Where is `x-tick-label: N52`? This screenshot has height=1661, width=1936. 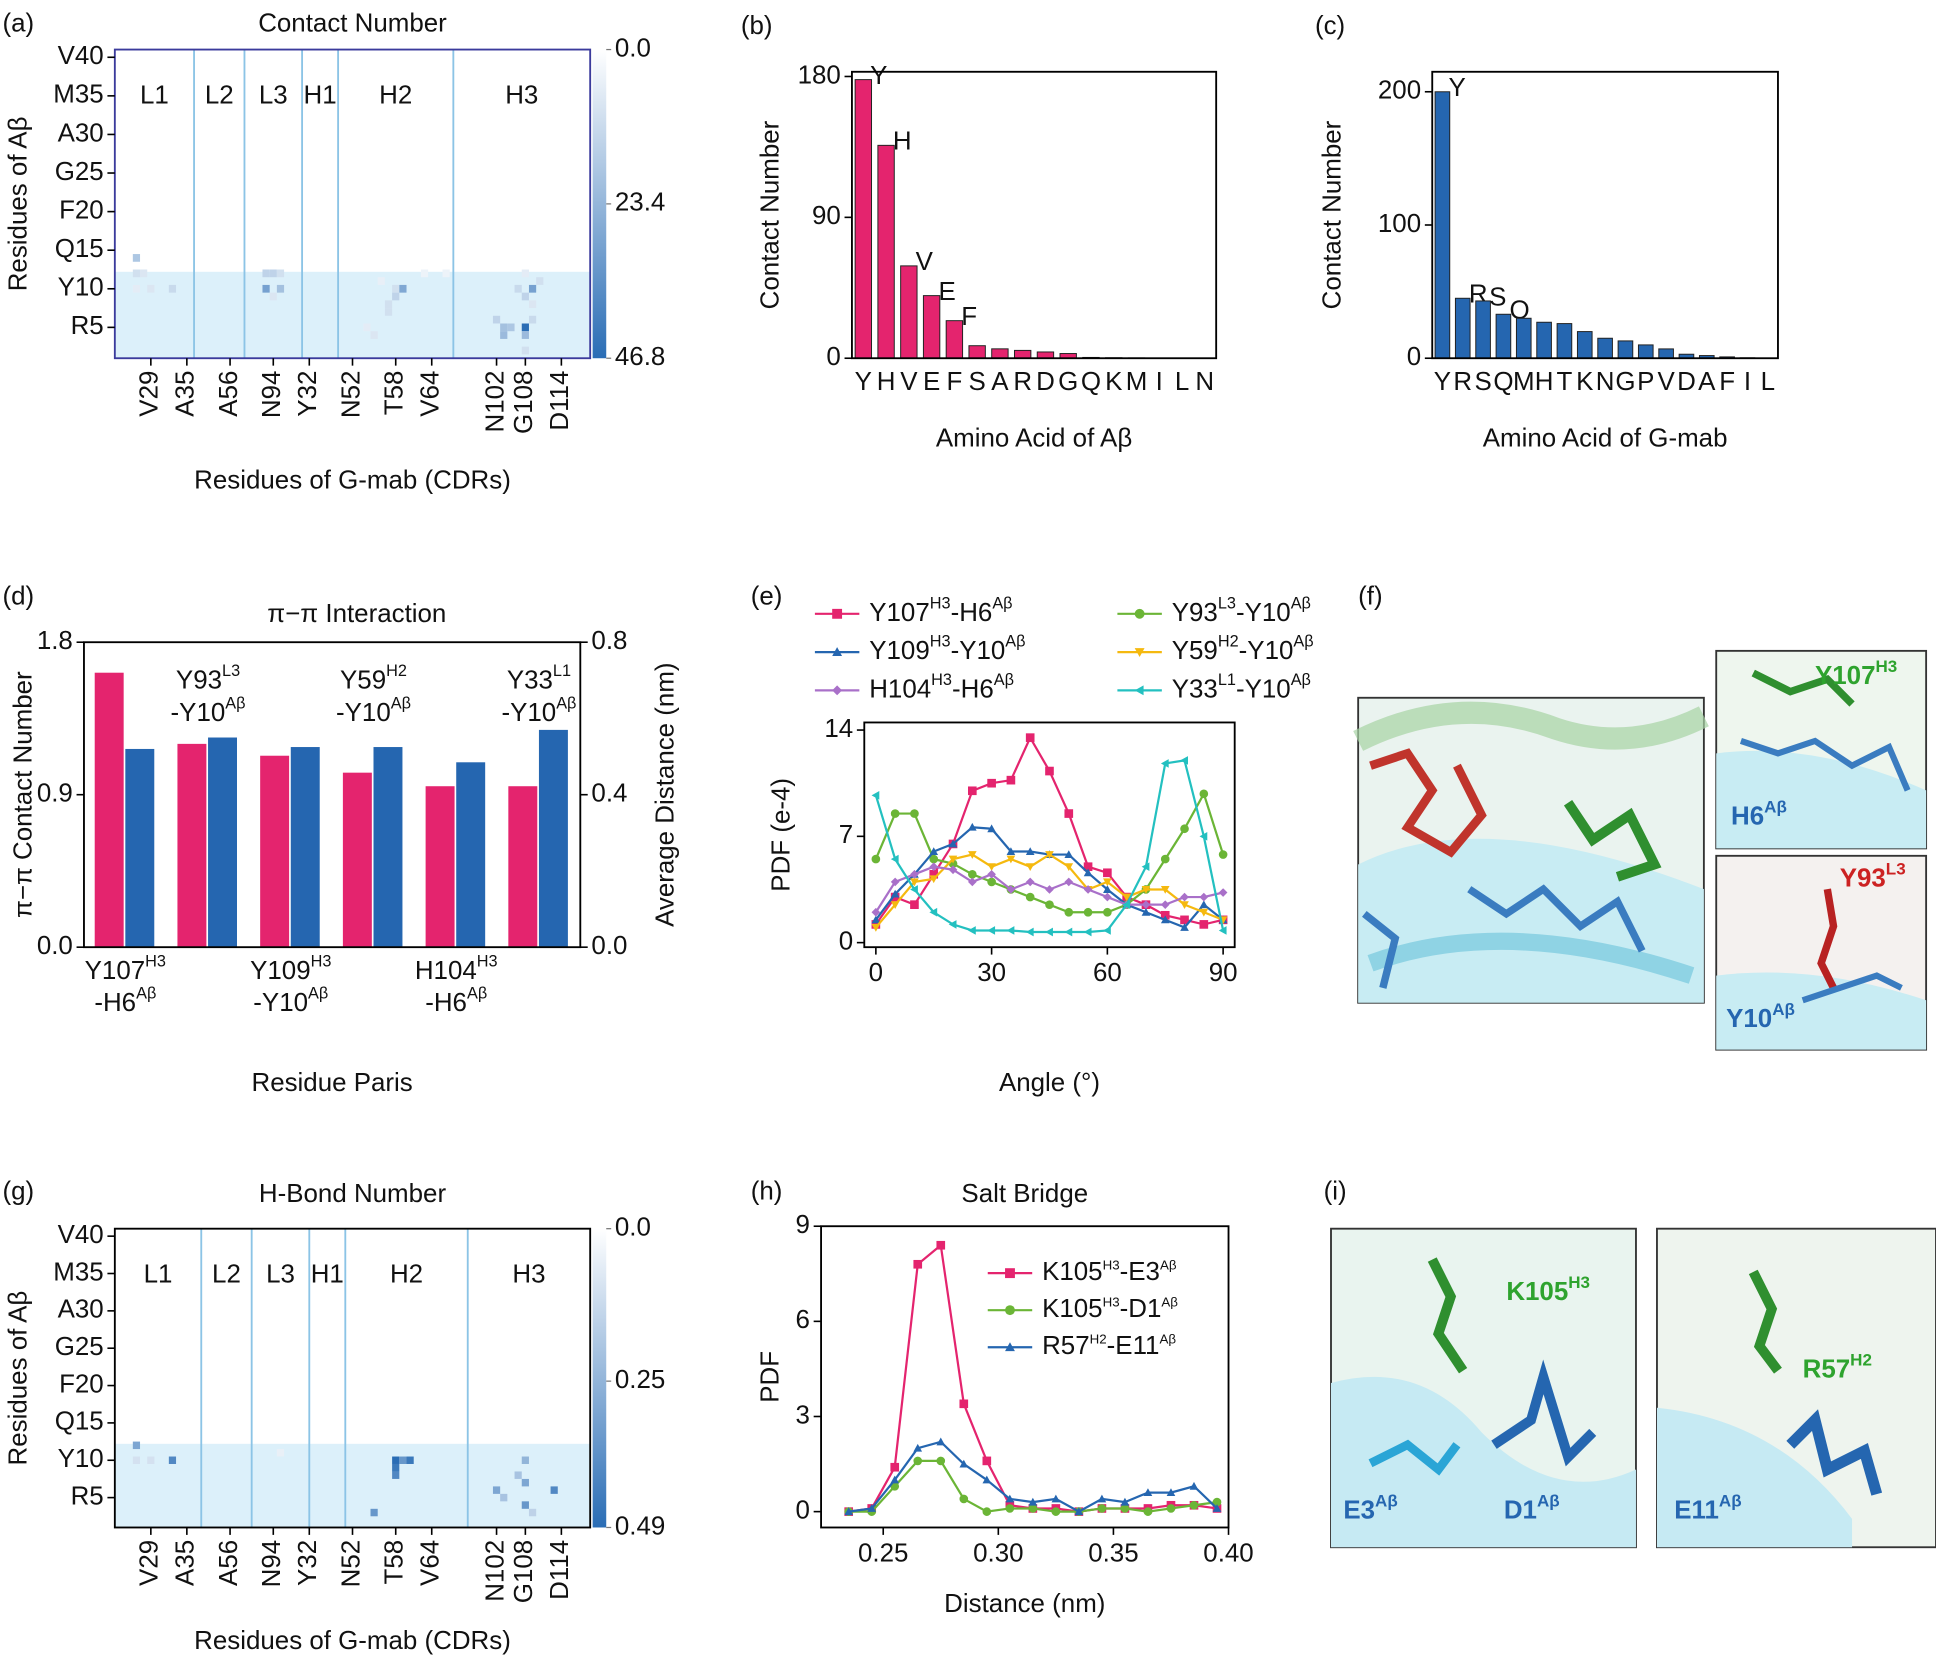
x-tick-label: N52 is located at coordinates (351, 395).